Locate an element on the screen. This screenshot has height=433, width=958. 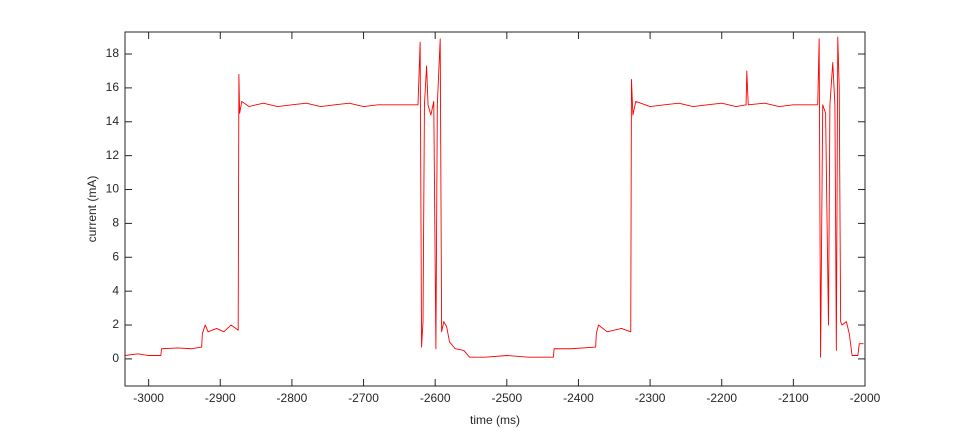
x-tick-label: -2600 is located at coordinates (435, 398).